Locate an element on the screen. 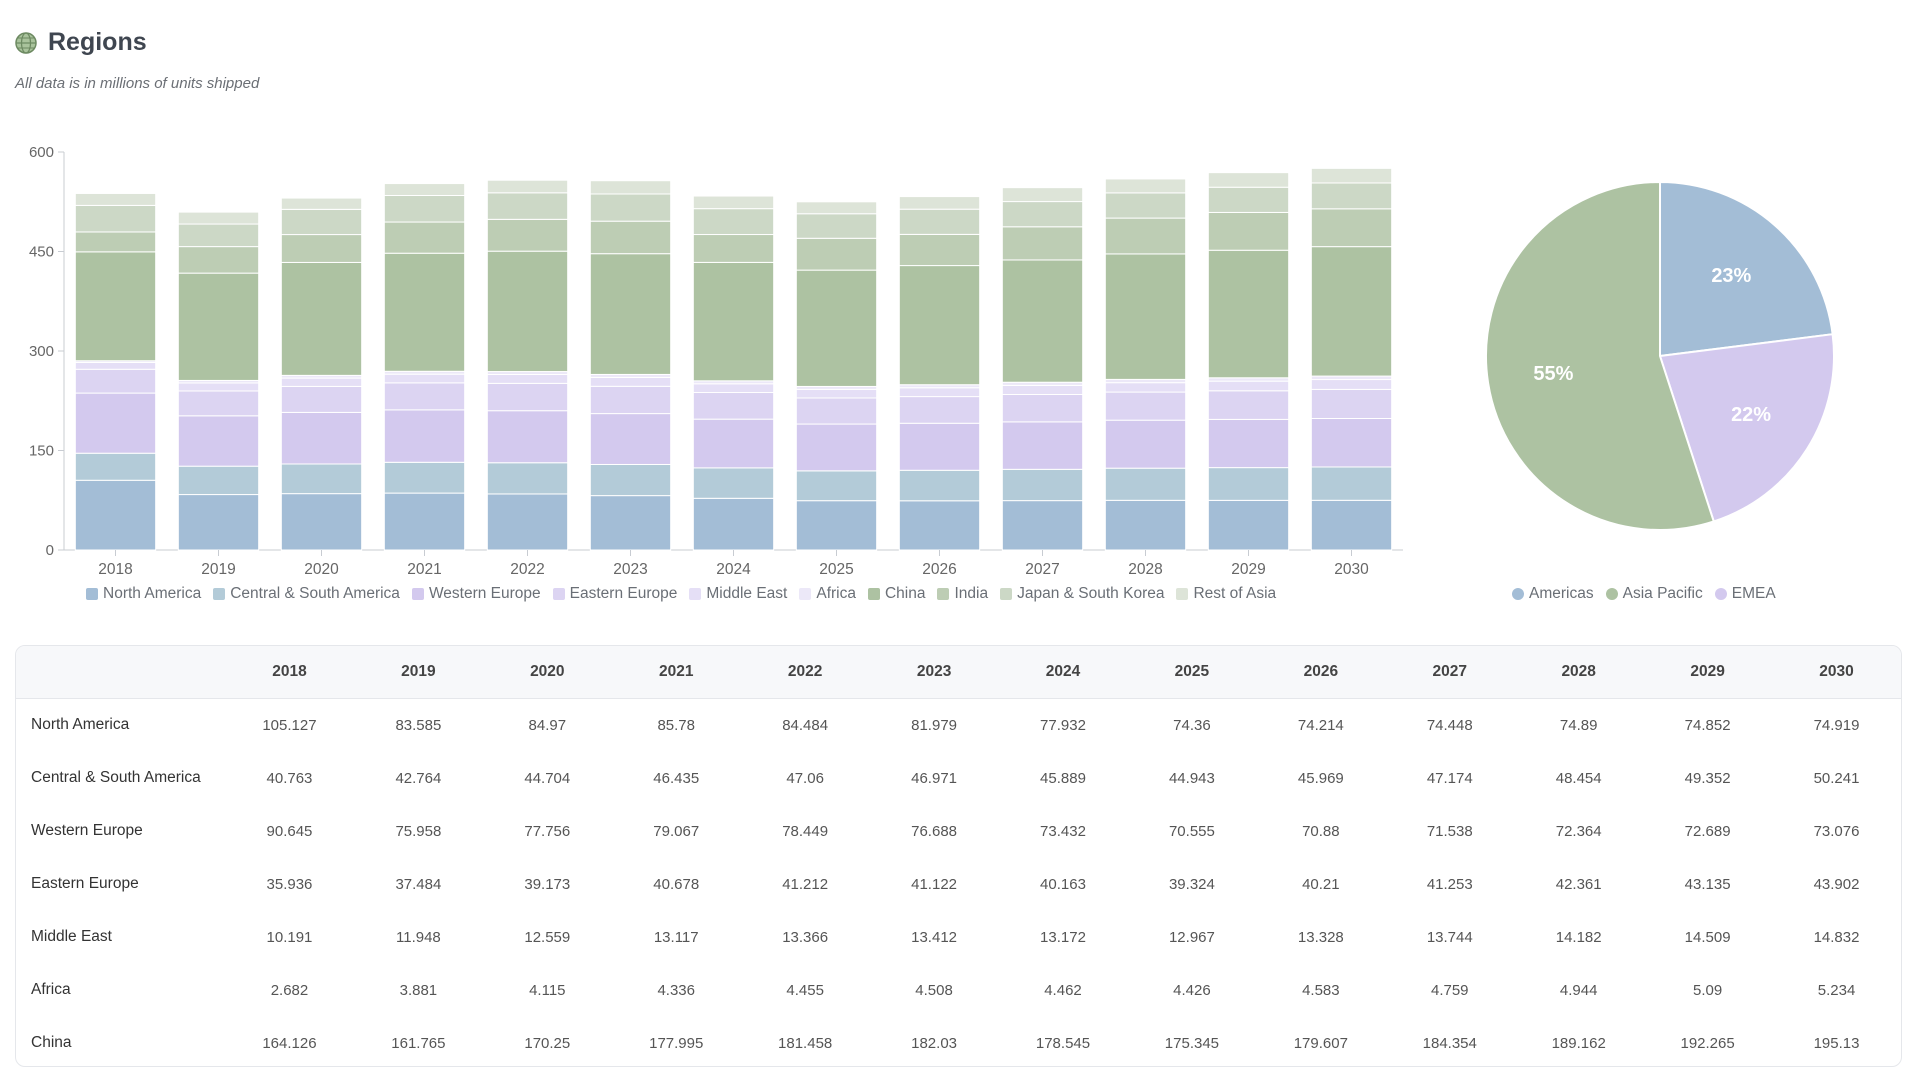 This screenshot has width=1915, height=1067. table-cell: 42.764 is located at coordinates (418, 778).